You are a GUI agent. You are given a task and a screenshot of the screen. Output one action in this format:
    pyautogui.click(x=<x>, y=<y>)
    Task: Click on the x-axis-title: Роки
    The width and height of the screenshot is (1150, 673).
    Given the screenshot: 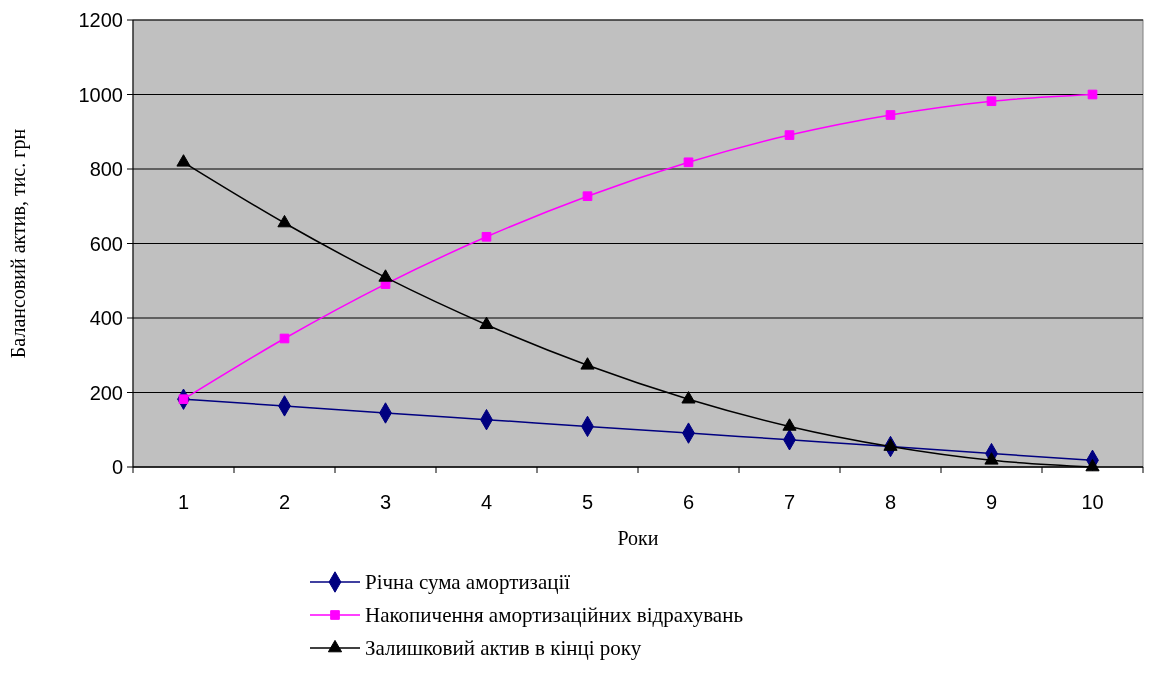 What is the action you would take?
    pyautogui.click(x=638, y=538)
    